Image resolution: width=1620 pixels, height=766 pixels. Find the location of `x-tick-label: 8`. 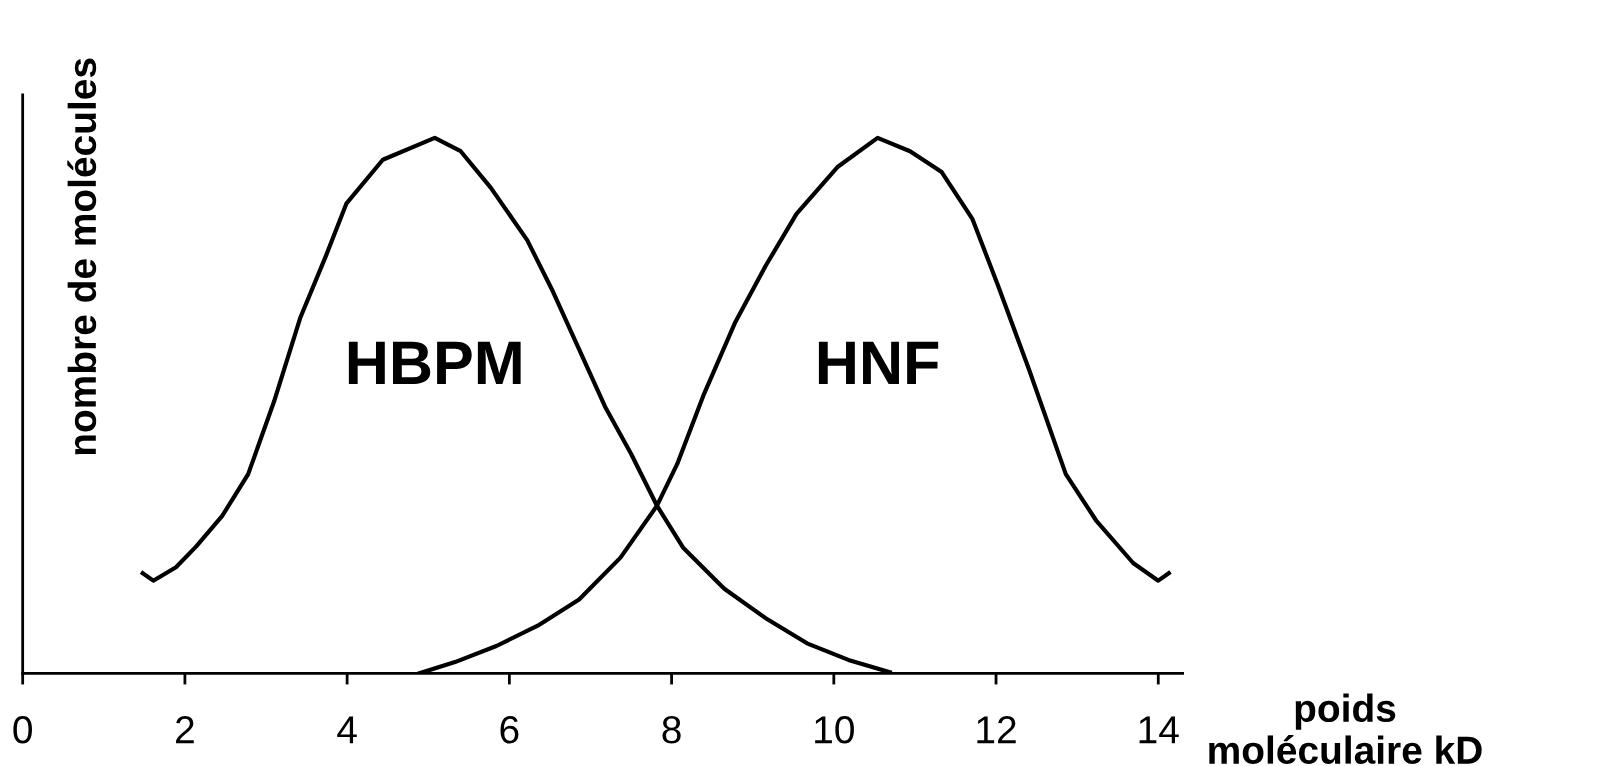

x-tick-label: 8 is located at coordinates (671, 730).